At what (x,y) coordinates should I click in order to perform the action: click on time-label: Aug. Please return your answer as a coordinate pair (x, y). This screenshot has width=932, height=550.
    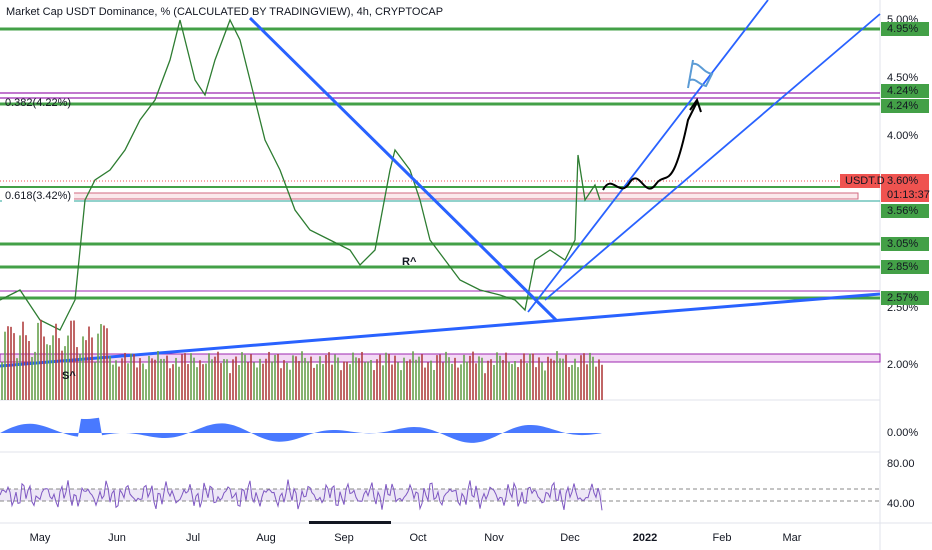
    Looking at the image, I should click on (266, 538).